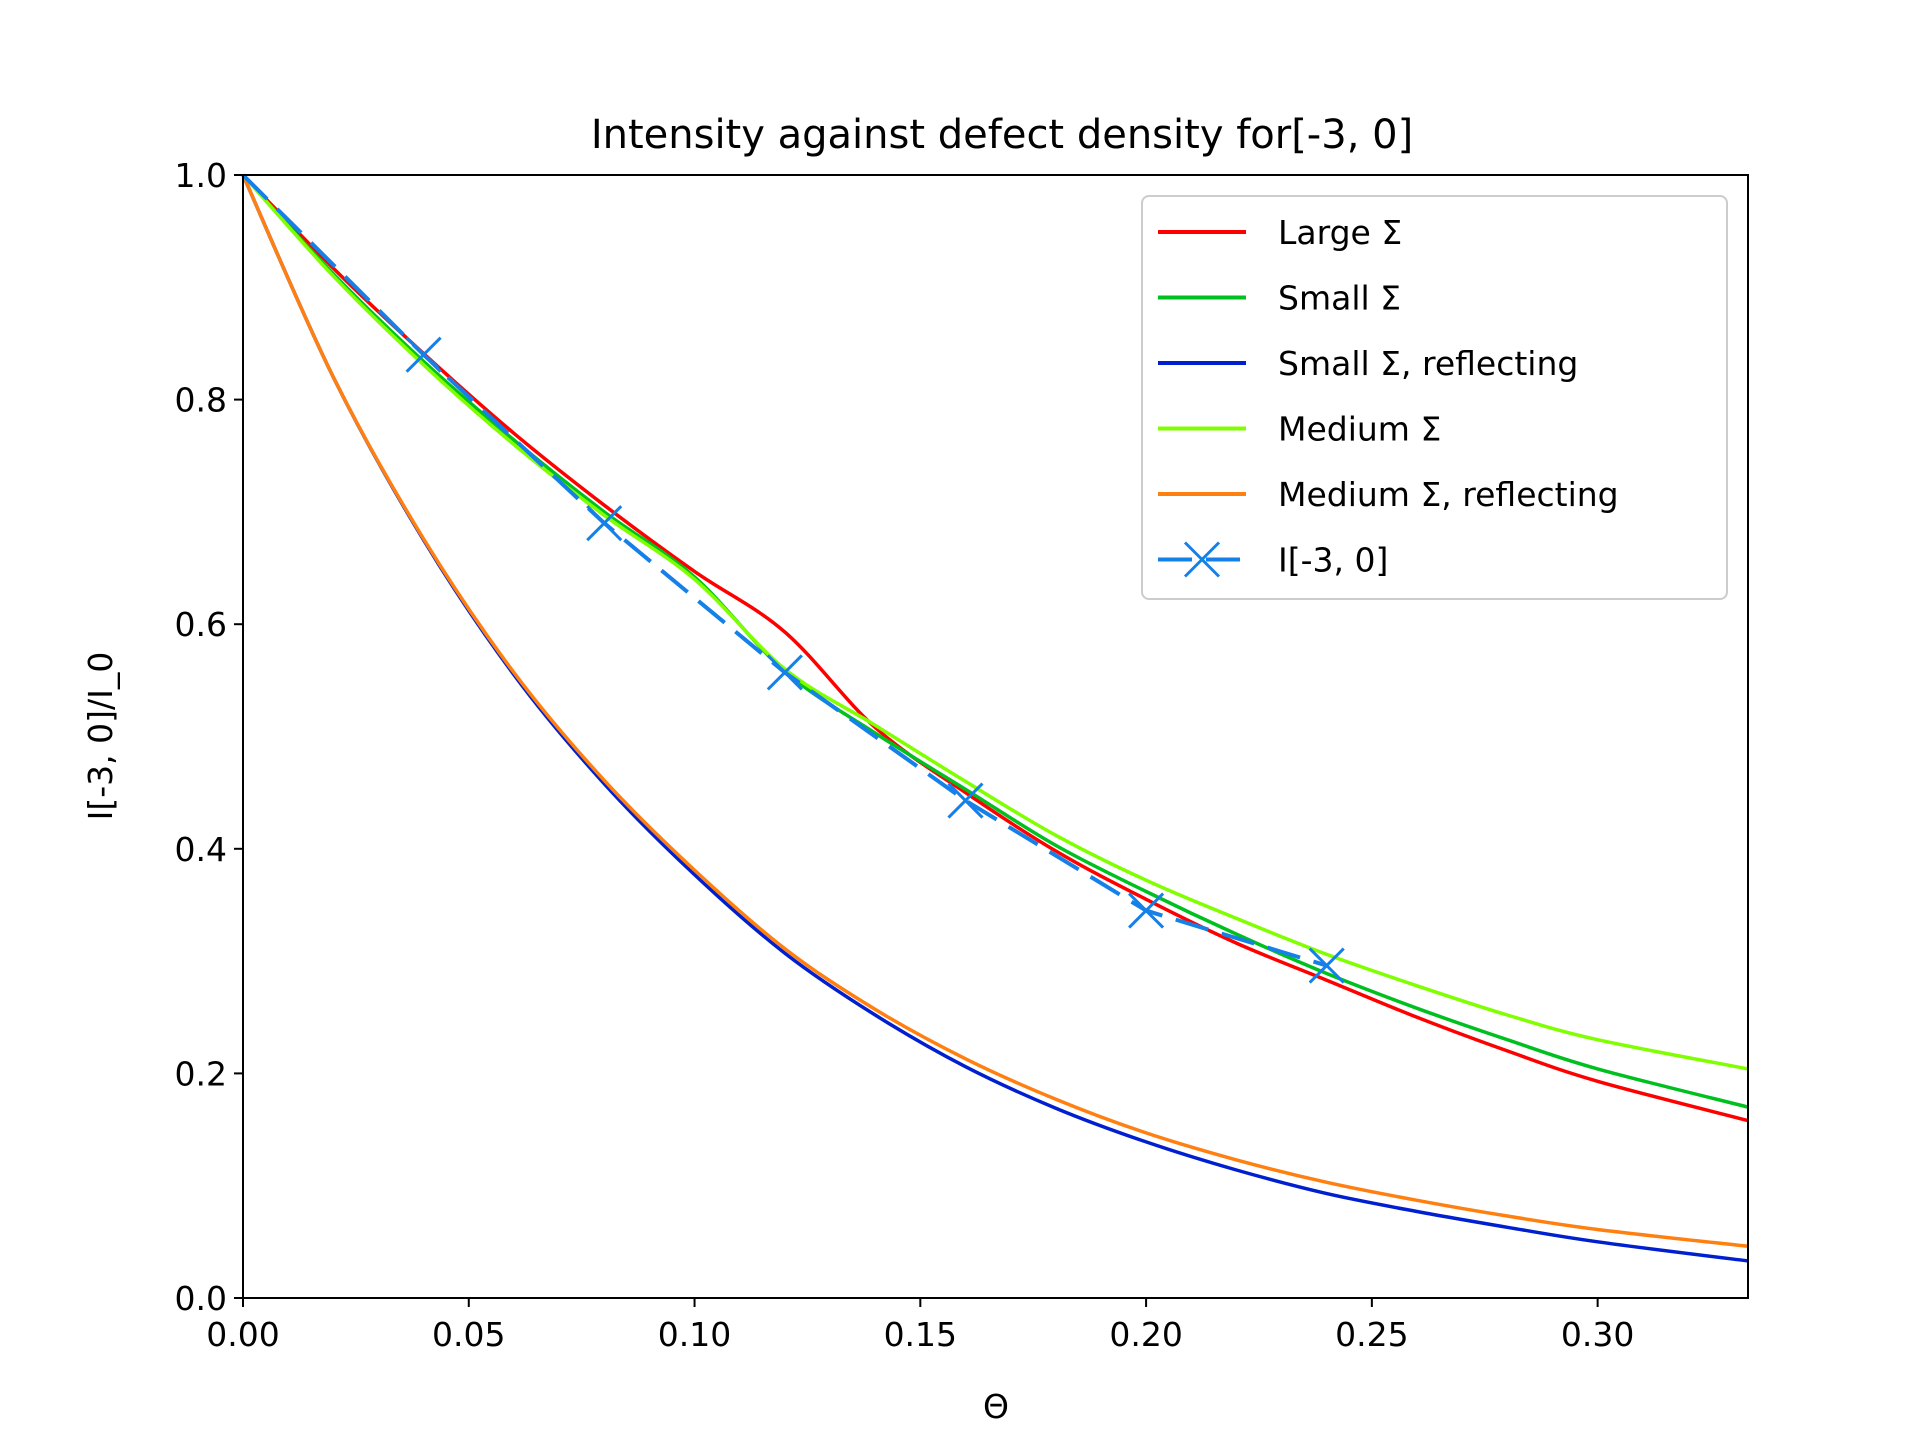  I want to click on legend-box, so click(1434, 397).